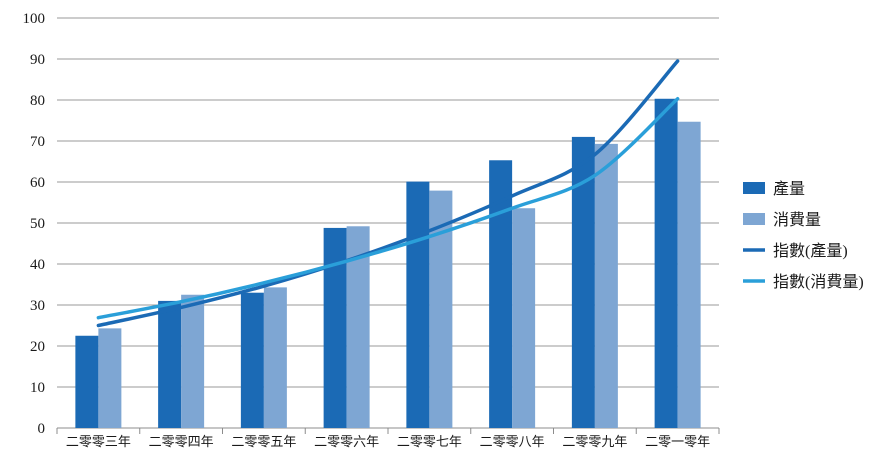  What do you see at coordinates (34, 19) in the screenshot?
I see `y-tick-label: 100` at bounding box center [34, 19].